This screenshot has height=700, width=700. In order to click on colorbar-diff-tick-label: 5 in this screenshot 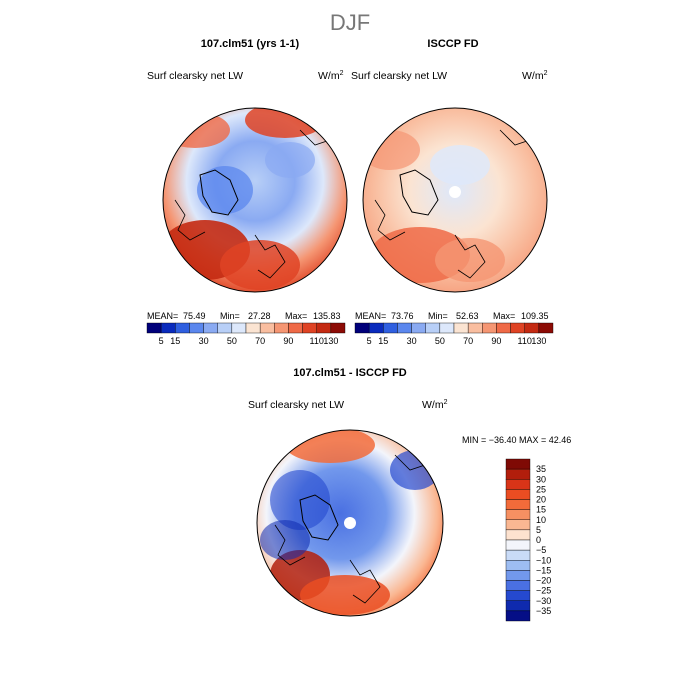, I will do `click(538, 530)`.